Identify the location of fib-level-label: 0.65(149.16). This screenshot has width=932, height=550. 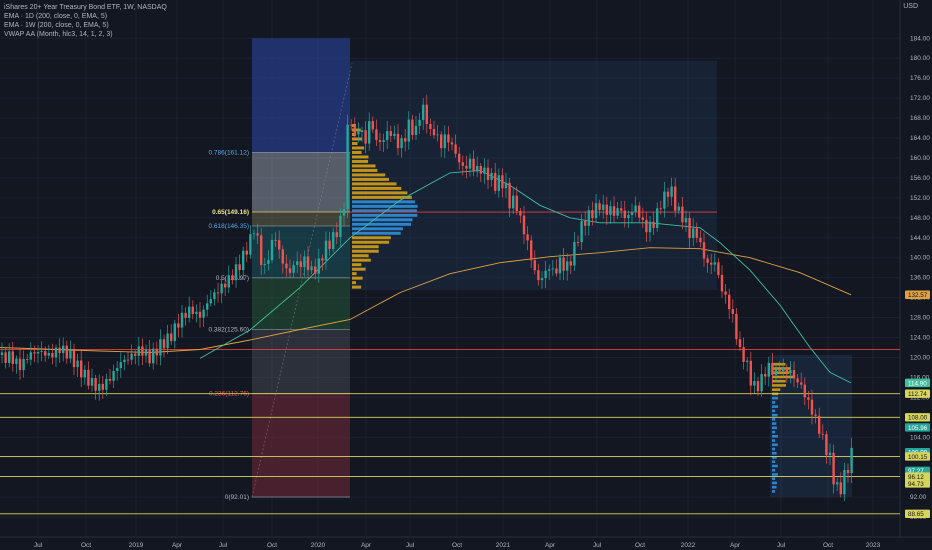
(230, 212).